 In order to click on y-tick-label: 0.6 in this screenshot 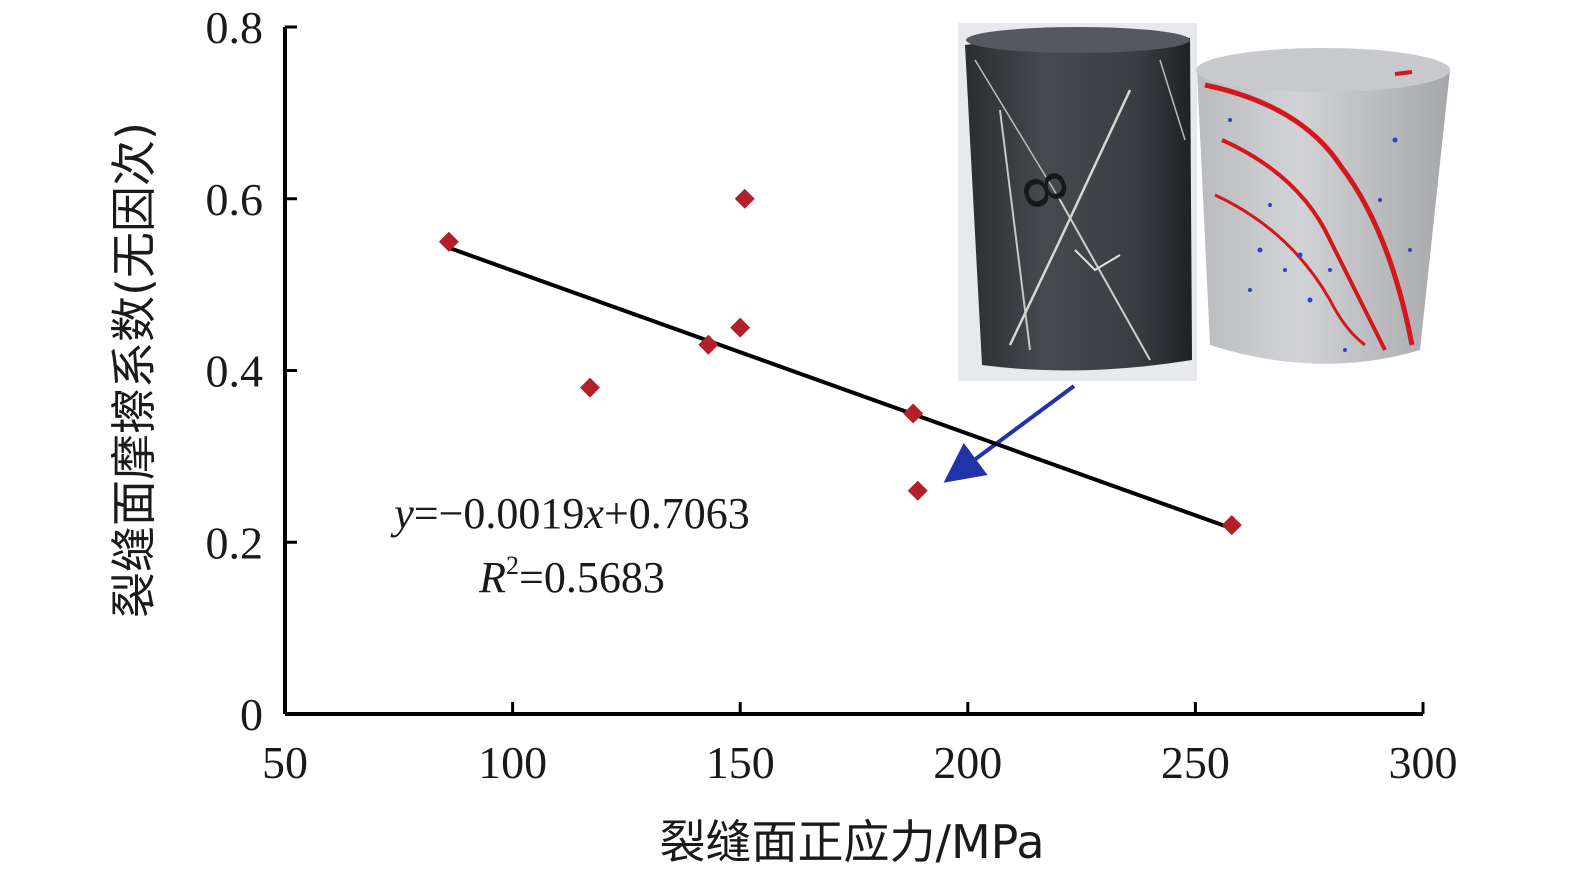, I will do `click(235, 199)`.